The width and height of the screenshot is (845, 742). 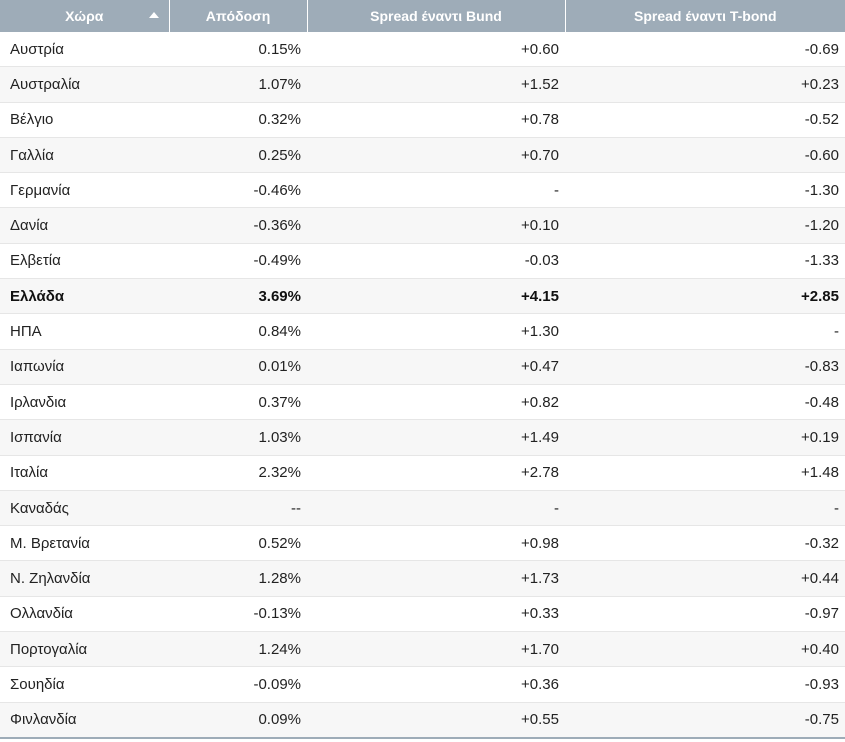 I want to click on country-cell: Δανία, so click(x=84, y=225).